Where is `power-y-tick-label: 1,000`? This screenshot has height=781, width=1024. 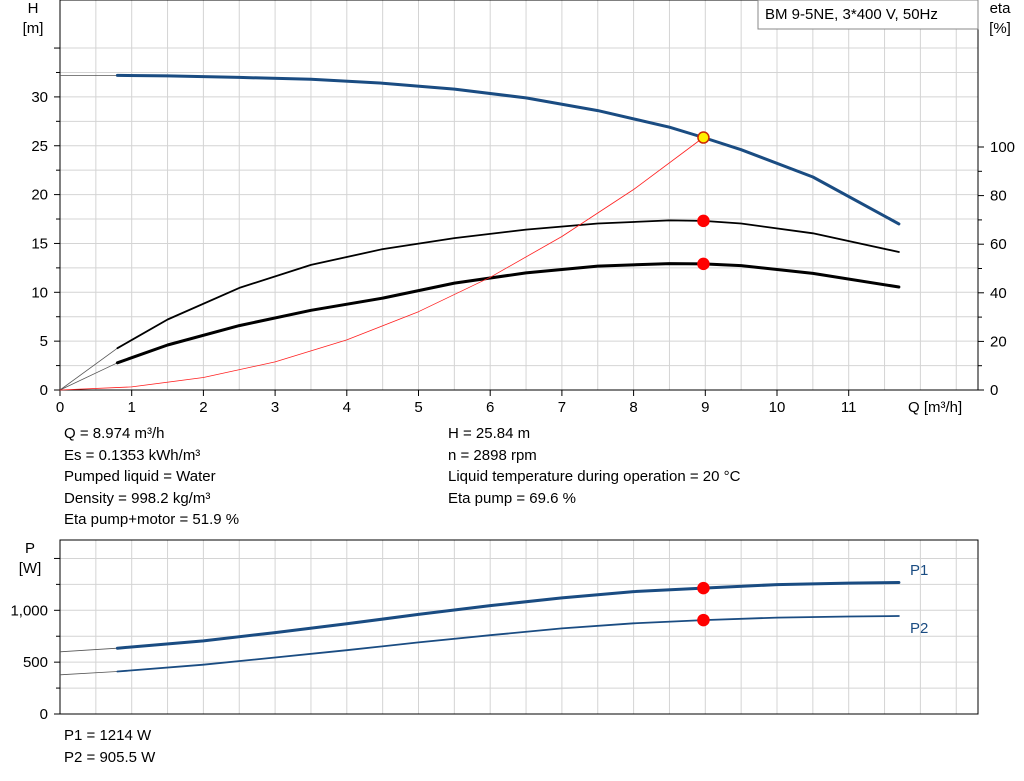 power-y-tick-label: 1,000 is located at coordinates (29, 610).